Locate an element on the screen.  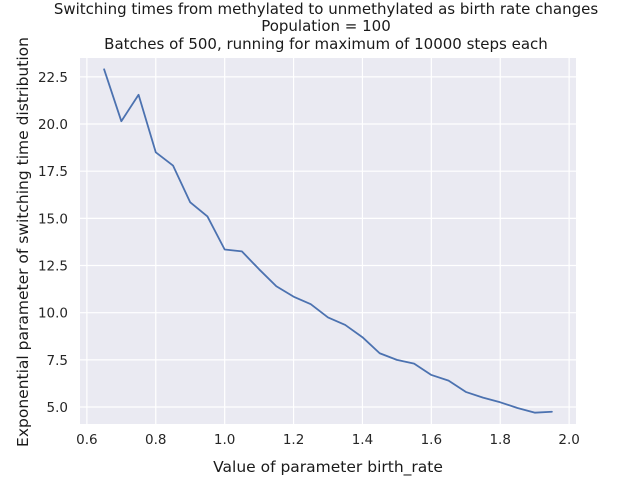
y-tick-label: 20.0 is located at coordinates (53, 125).